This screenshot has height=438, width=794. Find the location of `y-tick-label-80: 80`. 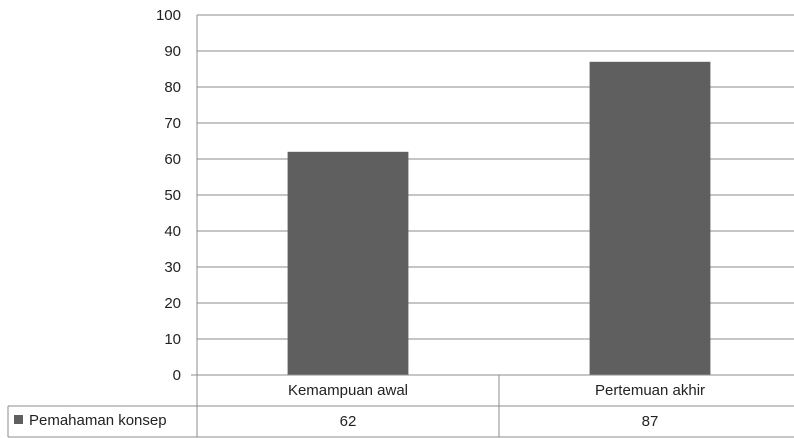

y-tick-label-80: 80 is located at coordinates (172, 87).